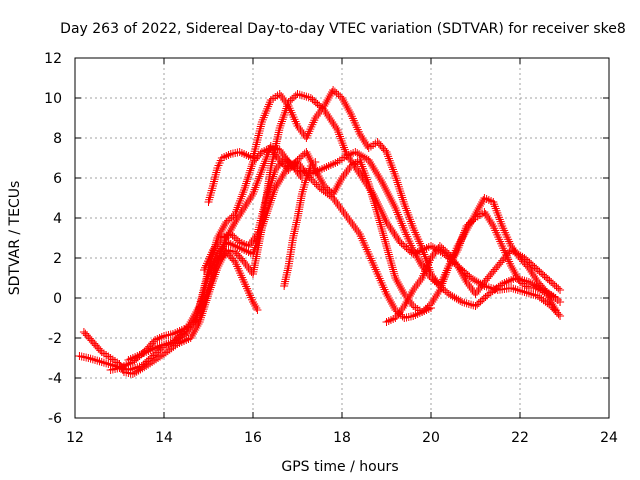 This screenshot has width=640, height=480. I want to click on x-tick-label: 24, so click(609, 438).